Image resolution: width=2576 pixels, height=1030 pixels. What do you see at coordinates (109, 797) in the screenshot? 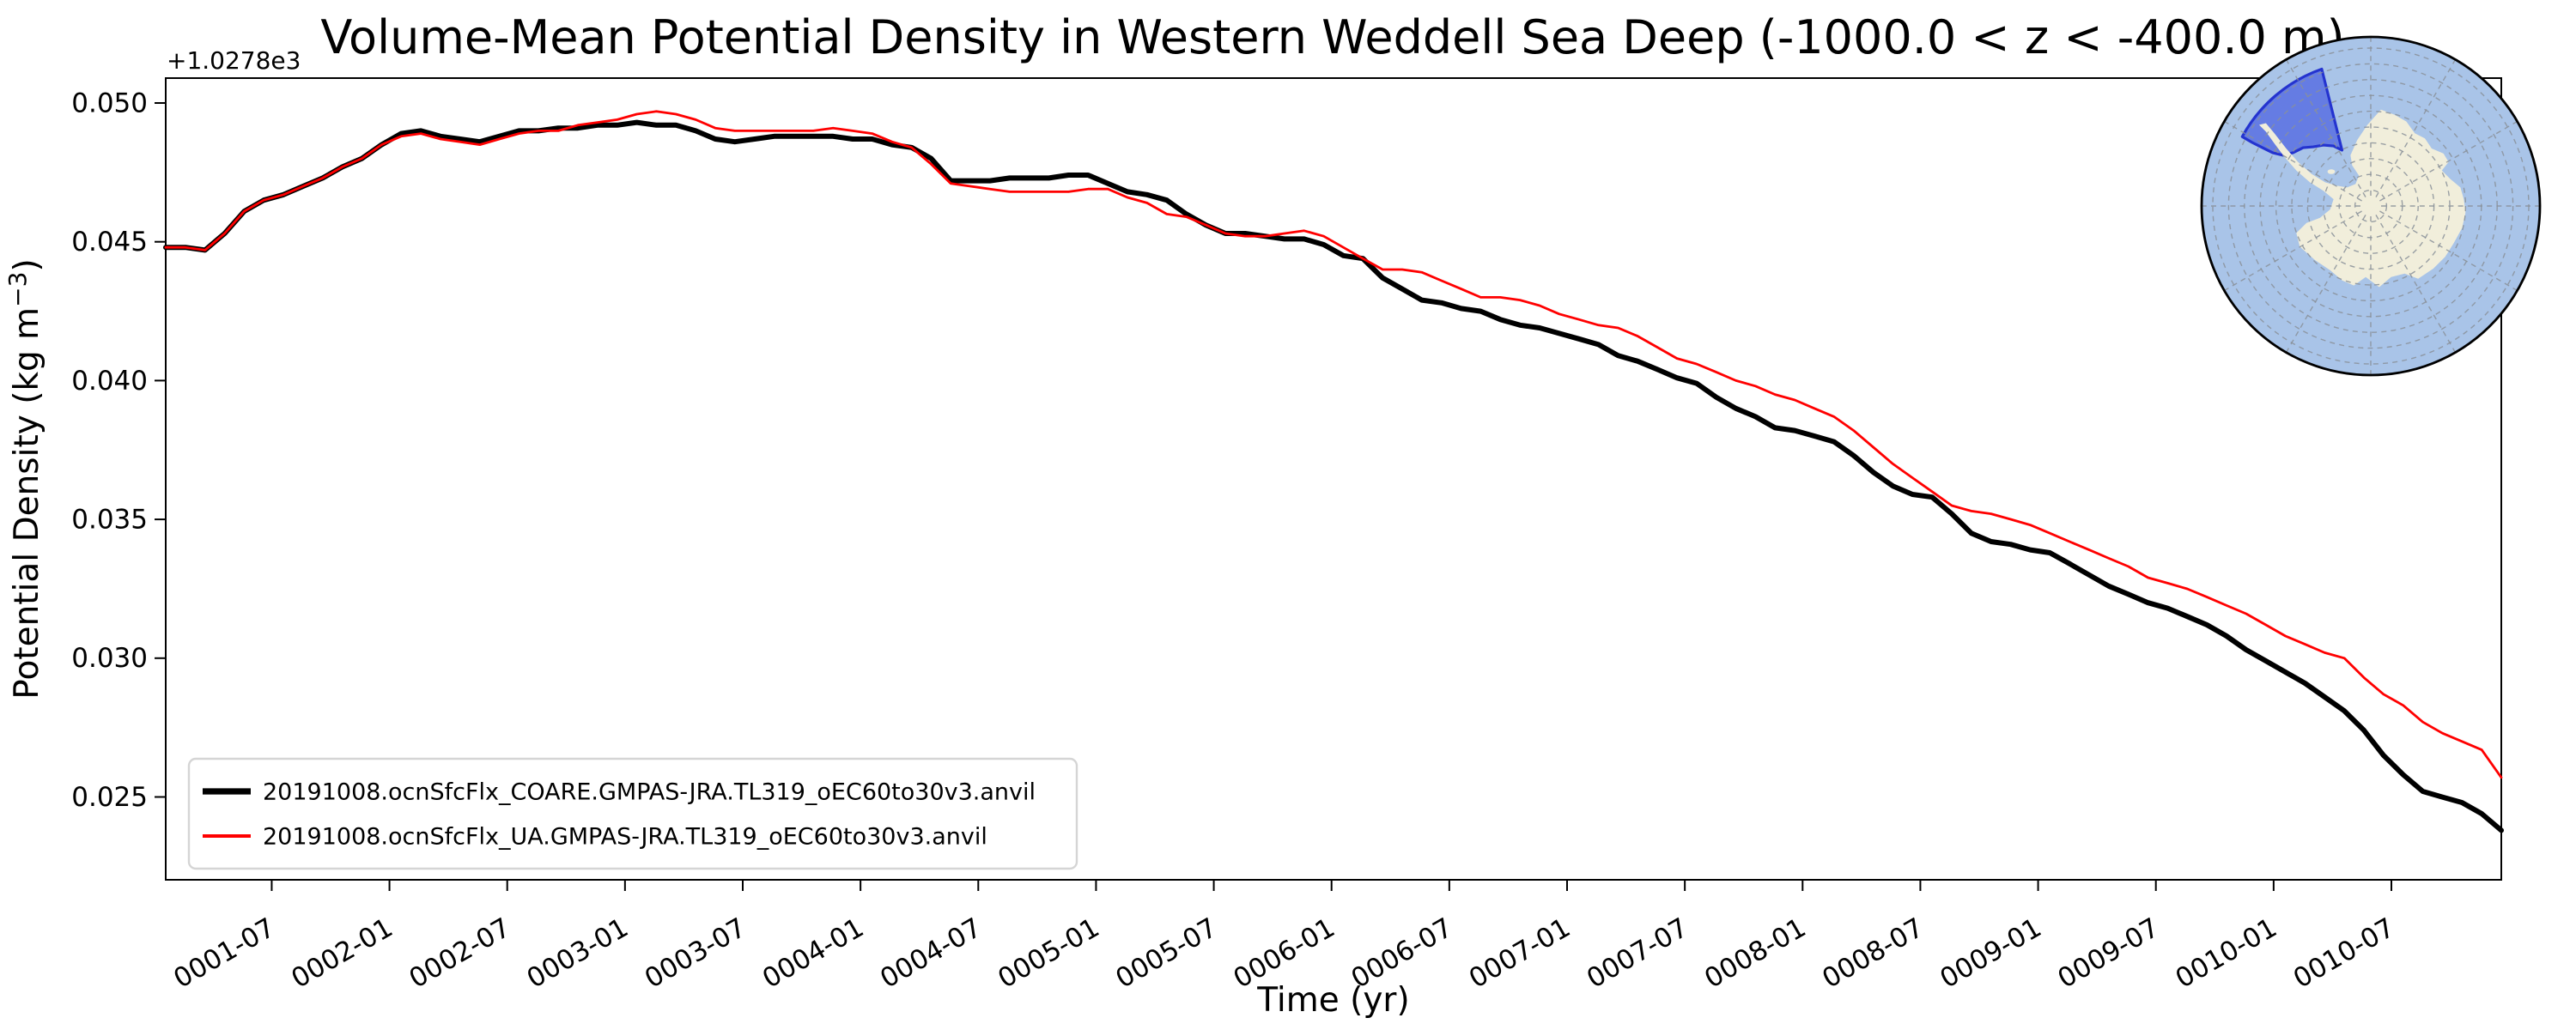
I see `y-tick-label: 0.025` at bounding box center [109, 797].